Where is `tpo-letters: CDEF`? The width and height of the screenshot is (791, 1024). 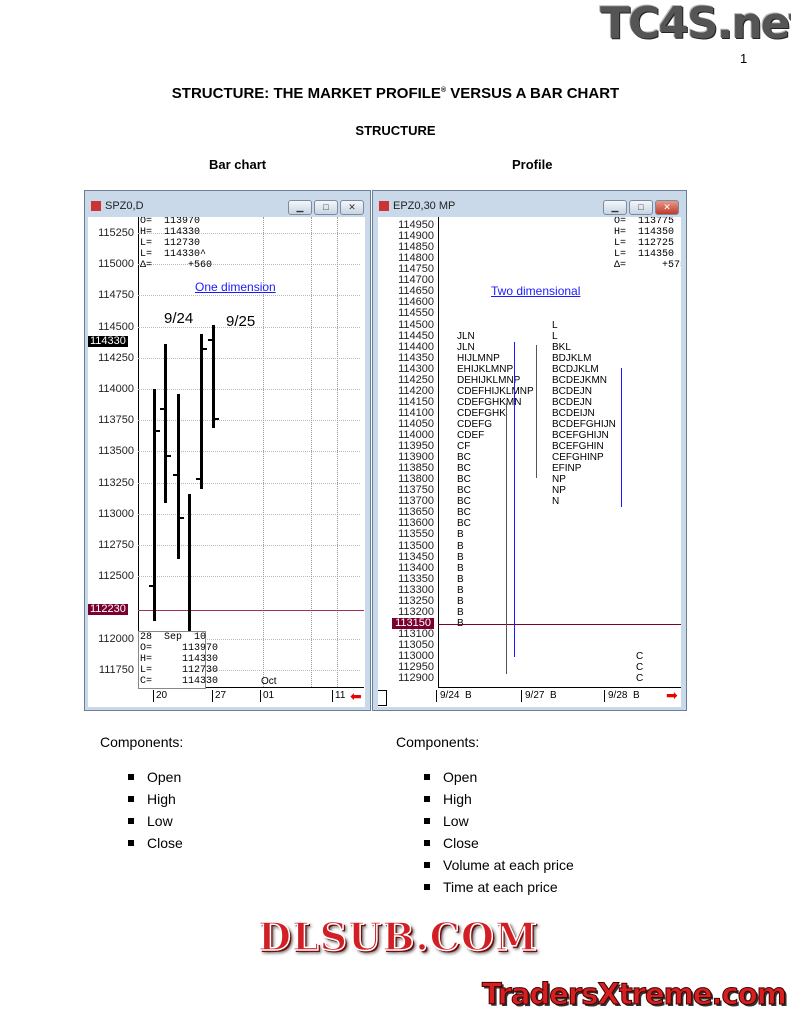 tpo-letters: CDEF is located at coordinates (471, 435).